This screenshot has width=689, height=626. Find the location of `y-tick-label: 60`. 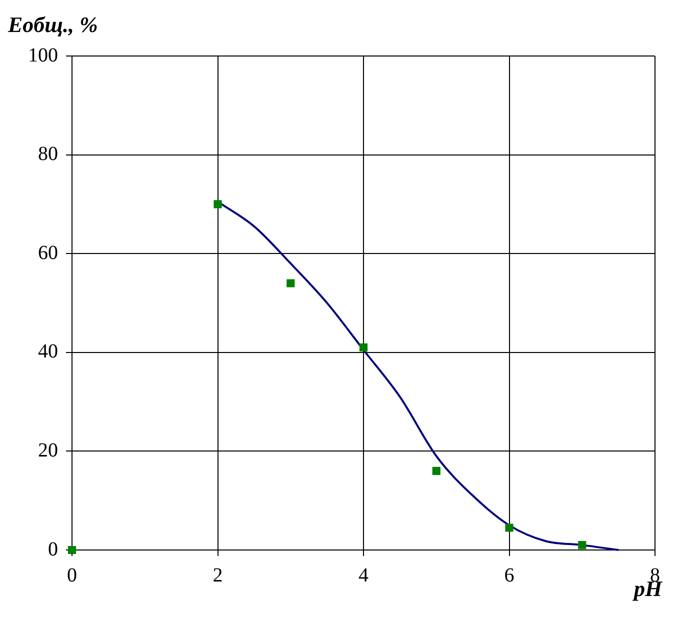

y-tick-label: 60 is located at coordinates (48, 253).